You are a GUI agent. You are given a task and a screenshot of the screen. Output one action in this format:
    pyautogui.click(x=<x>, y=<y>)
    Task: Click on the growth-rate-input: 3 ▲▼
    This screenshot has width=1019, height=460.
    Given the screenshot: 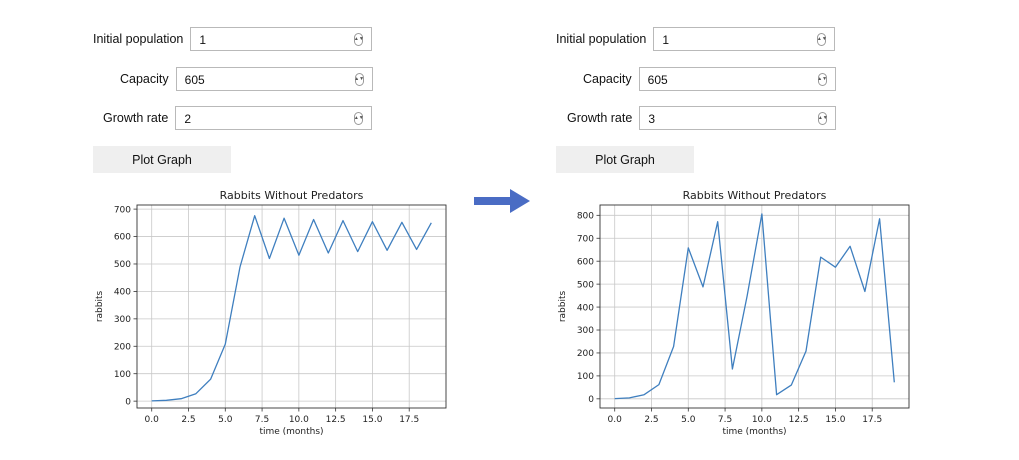 What is the action you would take?
    pyautogui.click(x=738, y=118)
    